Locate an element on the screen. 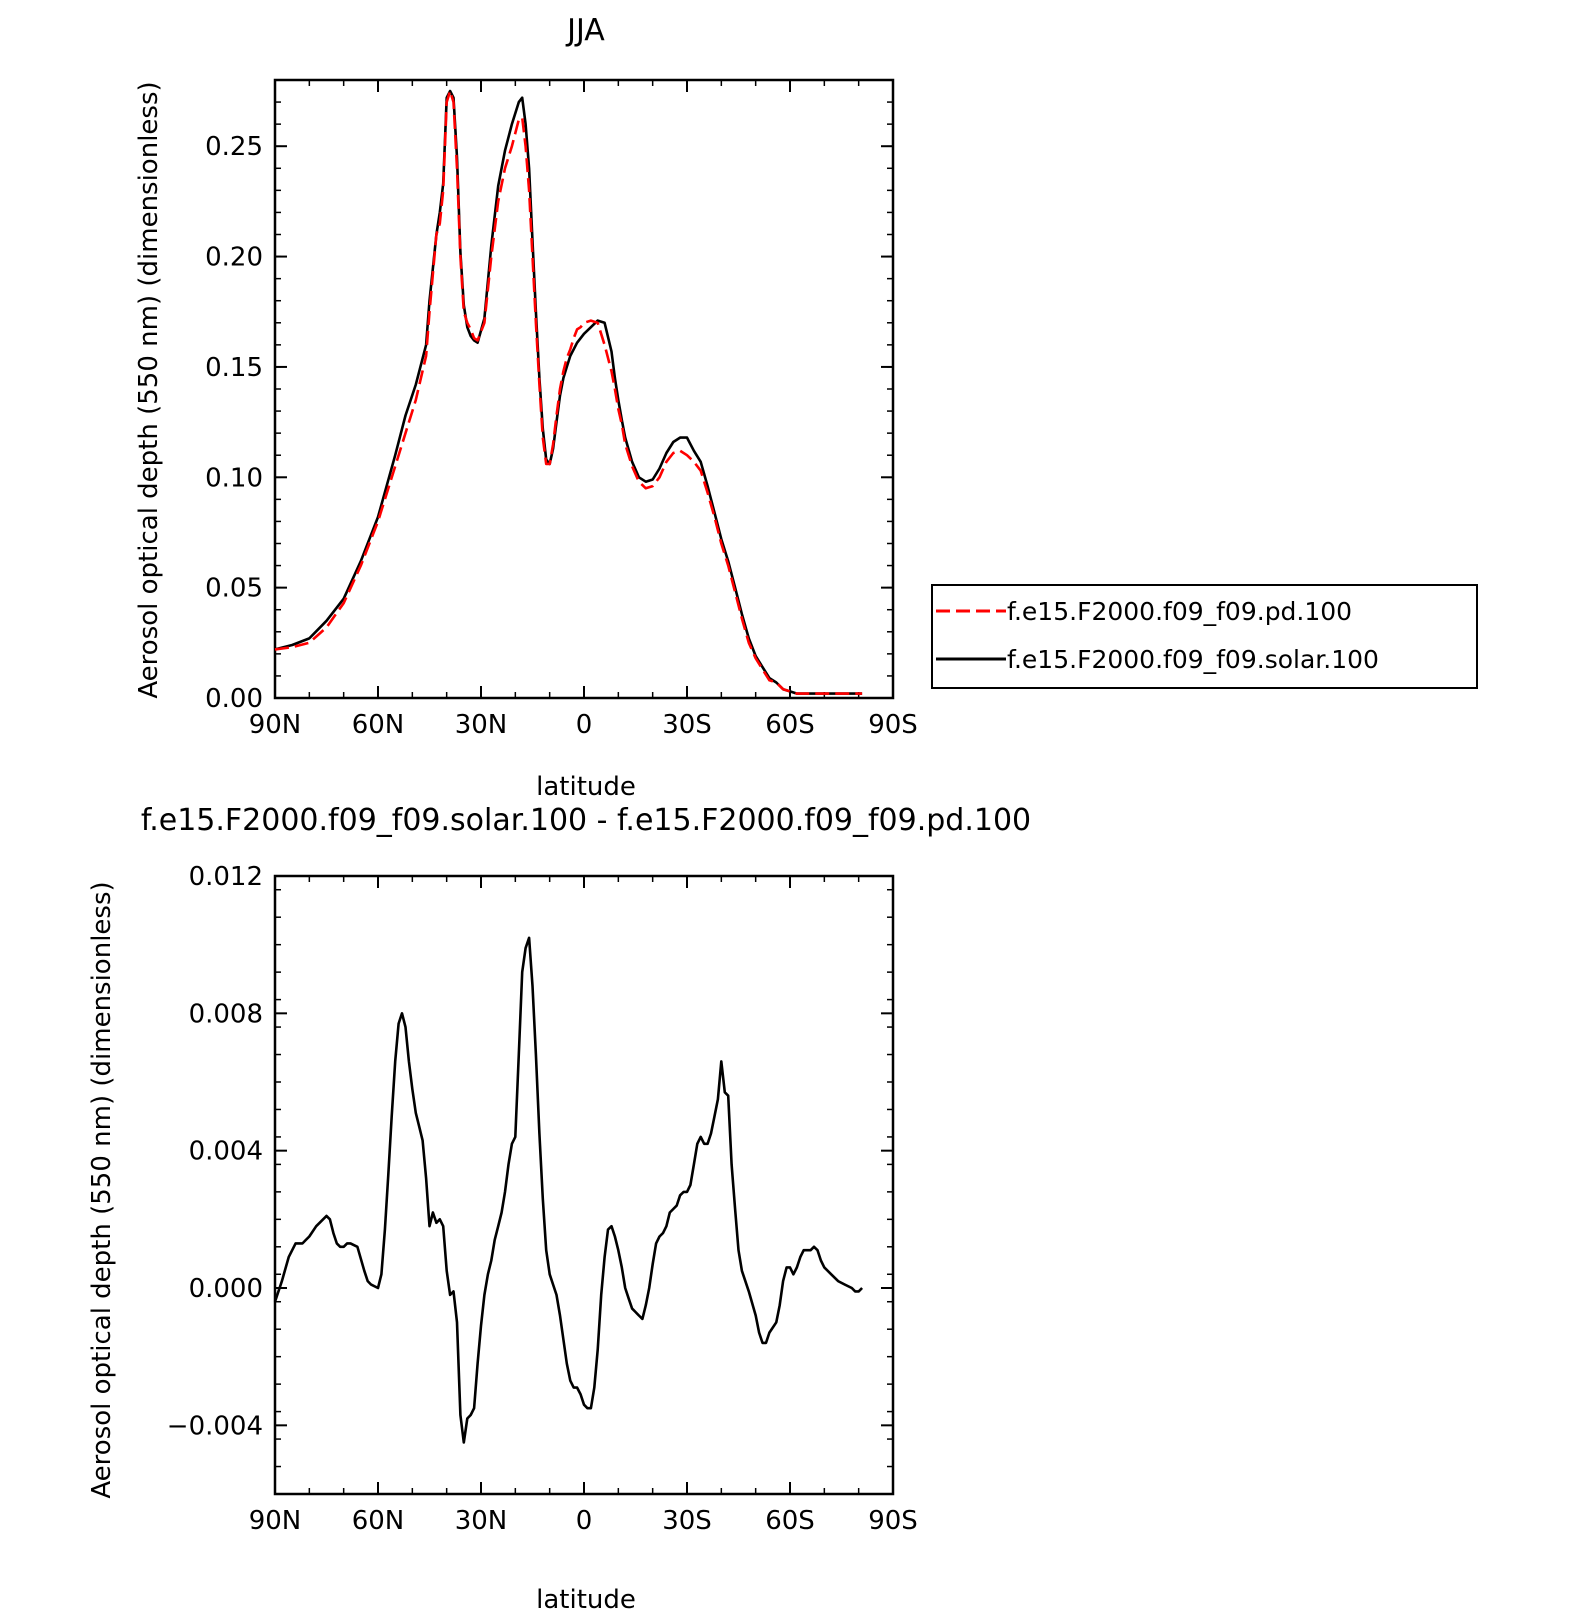  top-xlabel: latitude is located at coordinates (586, 787).